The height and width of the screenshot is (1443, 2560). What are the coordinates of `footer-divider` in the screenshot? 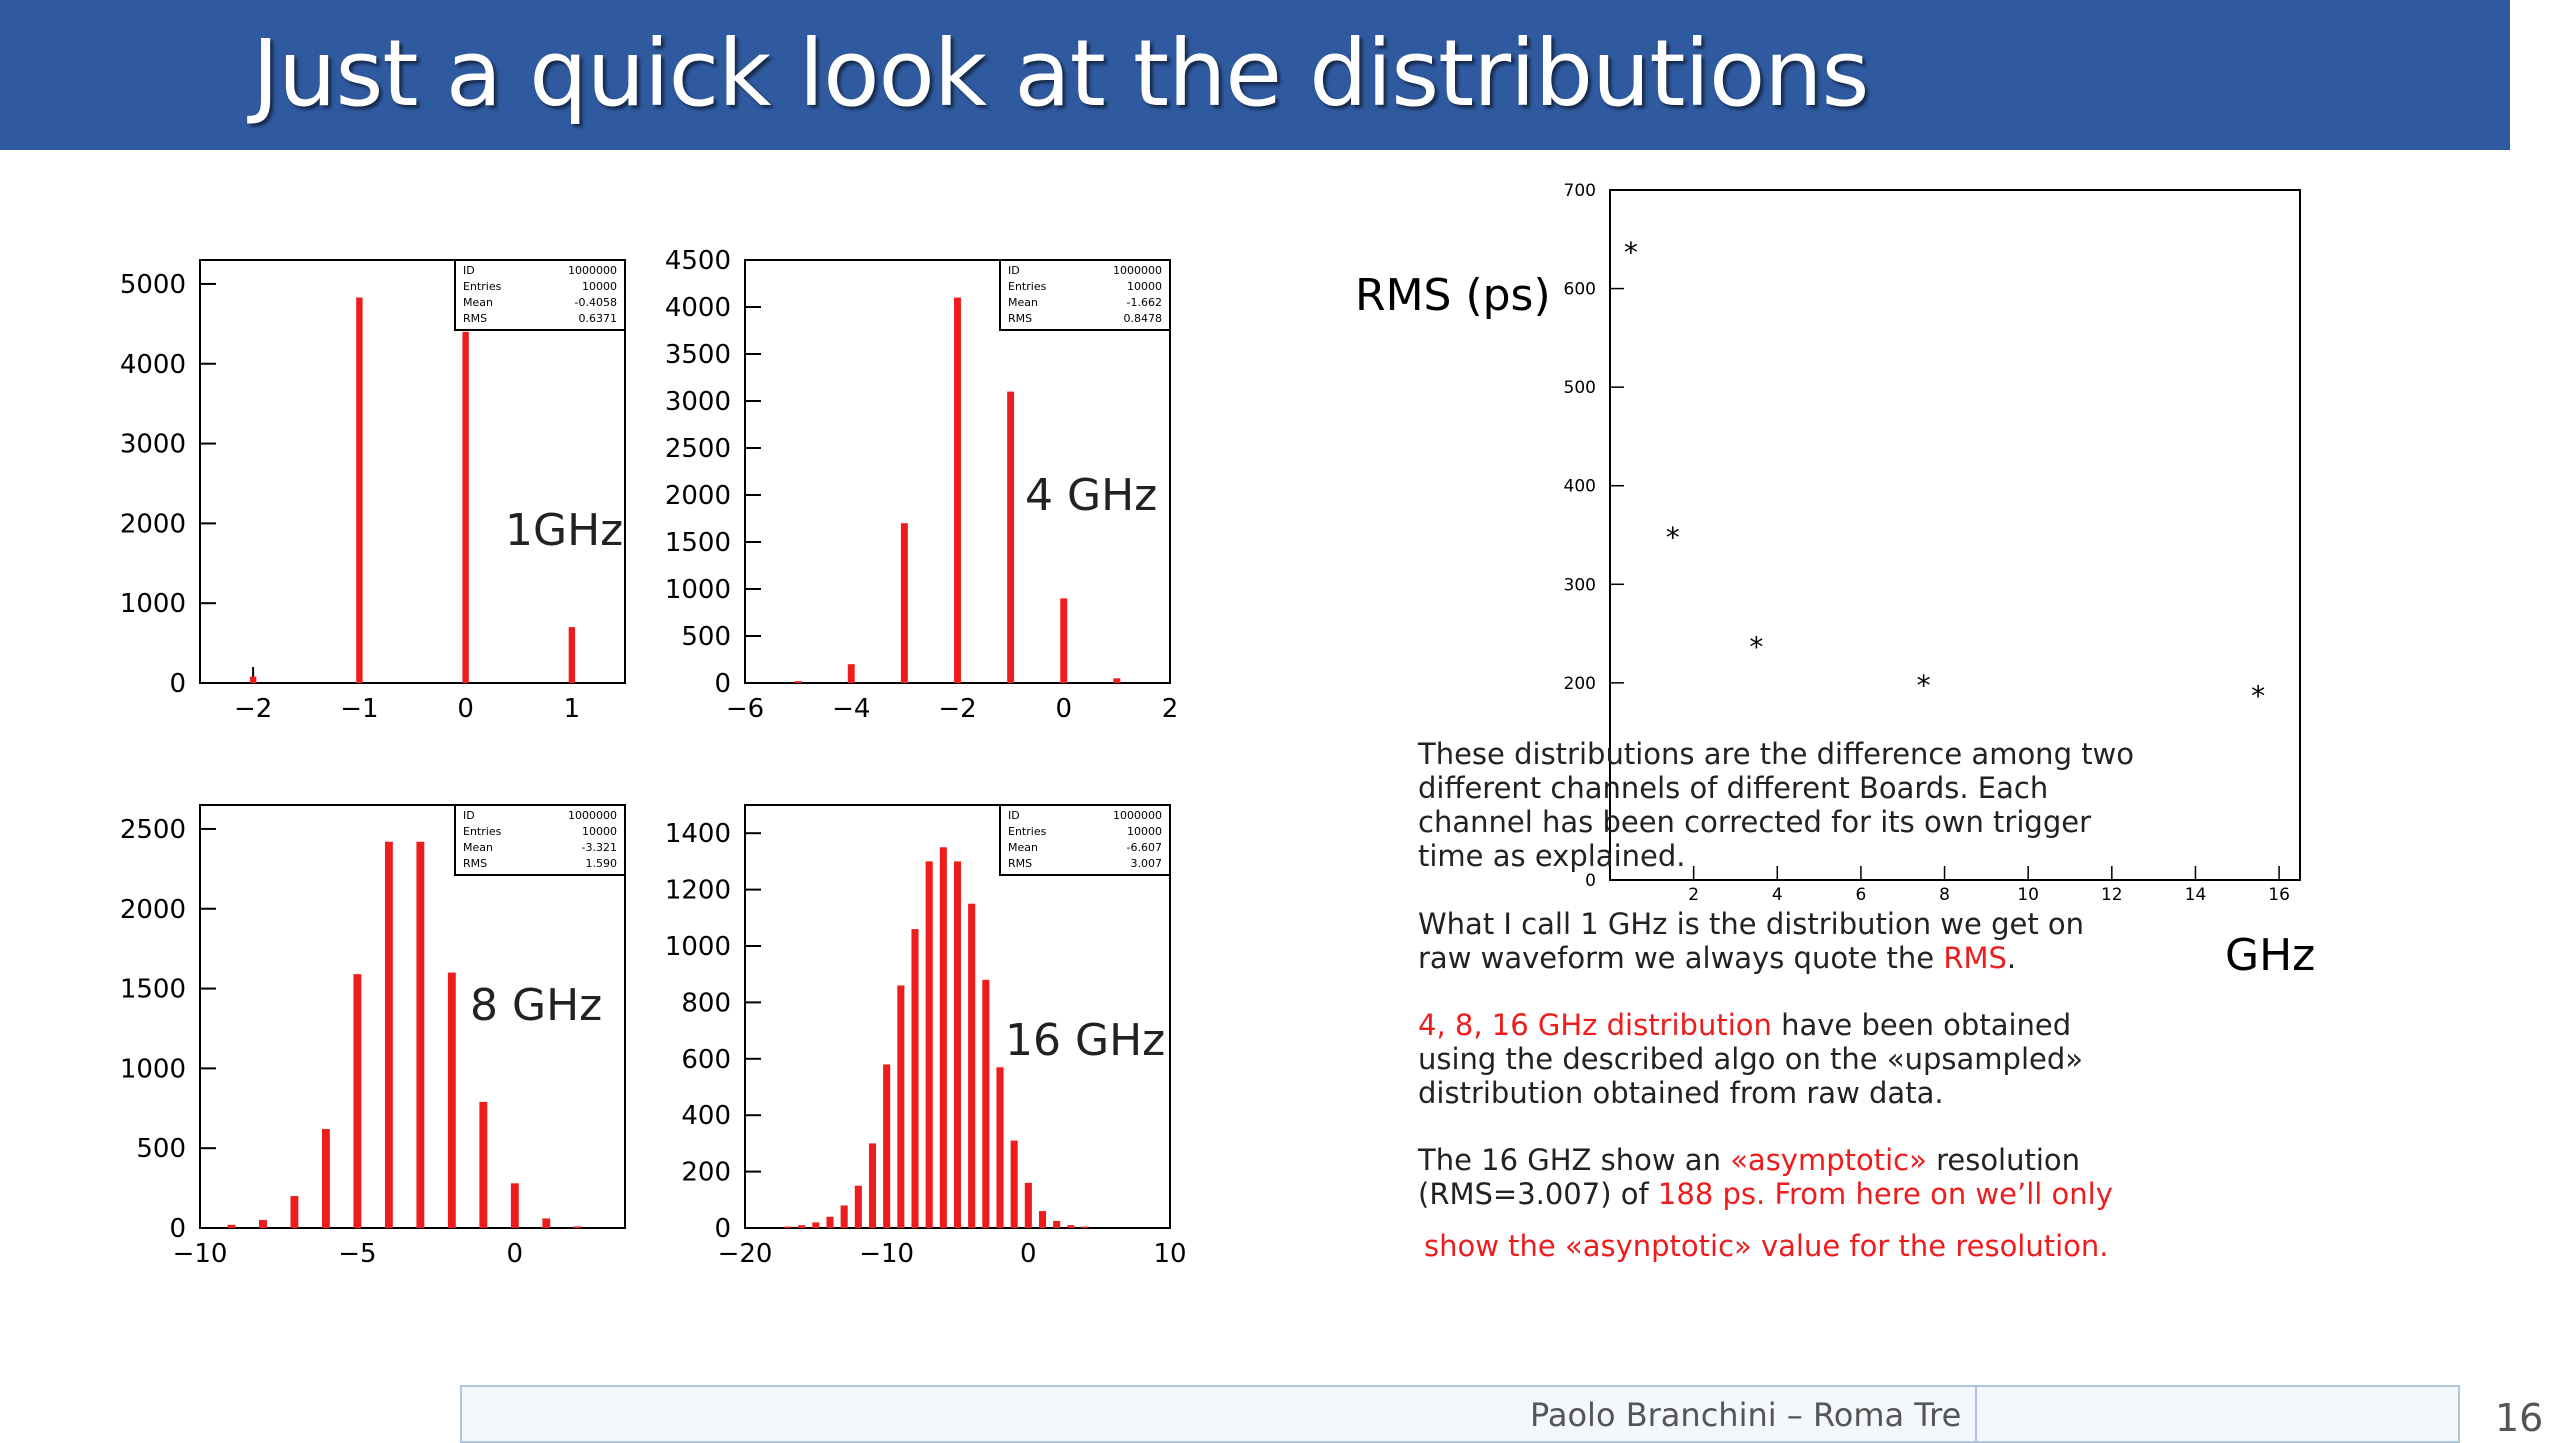 It's located at (1976, 1414).